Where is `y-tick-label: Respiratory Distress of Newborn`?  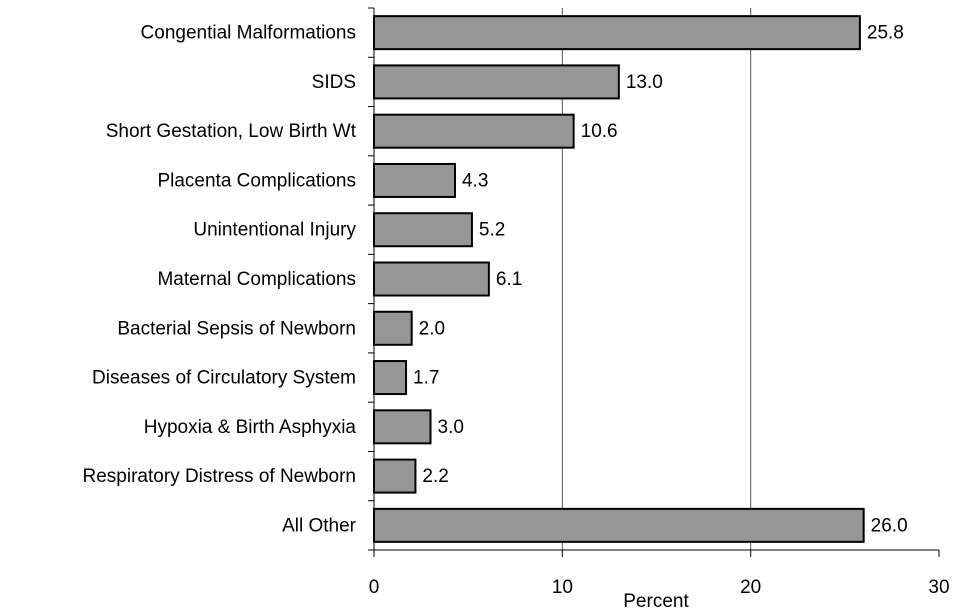
y-tick-label: Respiratory Distress of Newborn is located at coordinates (219, 476).